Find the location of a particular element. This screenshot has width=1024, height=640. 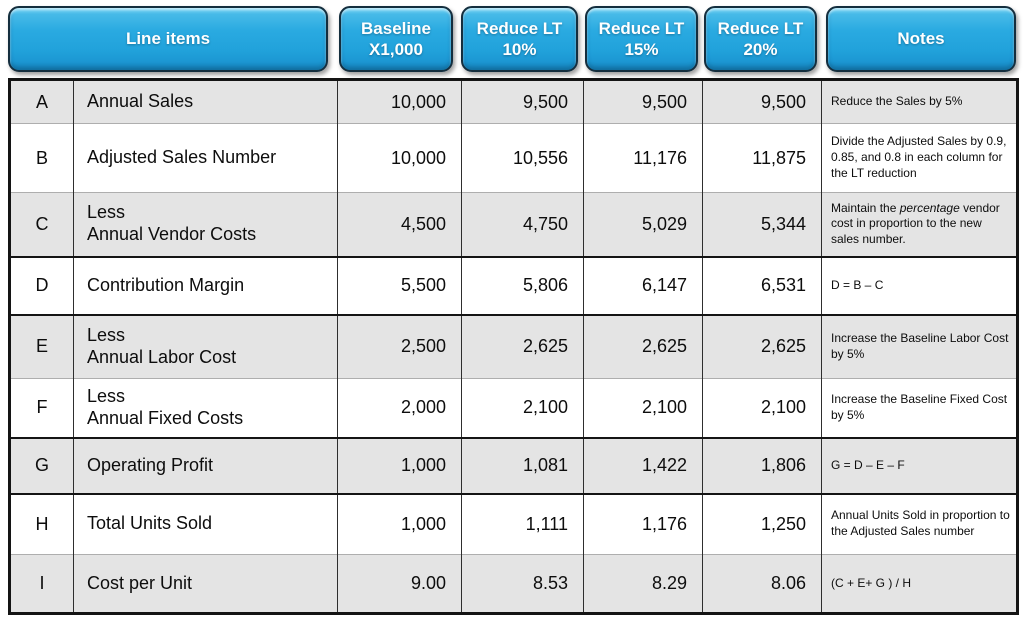

row-G-value-lt15: 1,422 is located at coordinates (643, 465).